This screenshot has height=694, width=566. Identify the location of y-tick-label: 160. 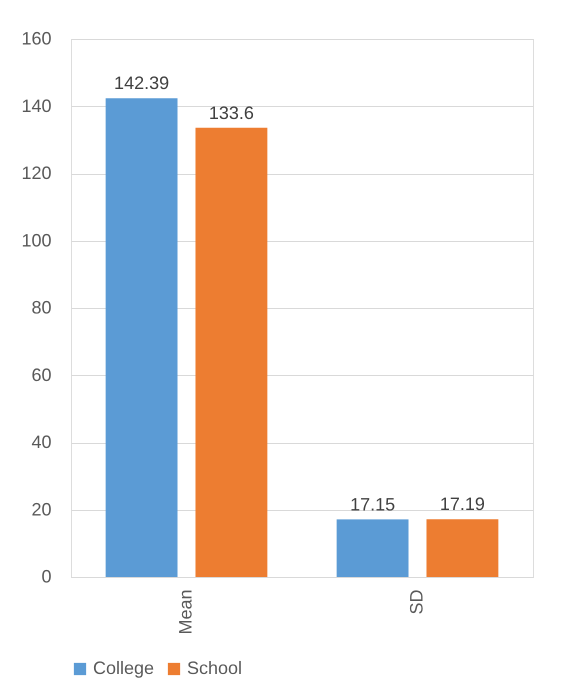
(36, 38).